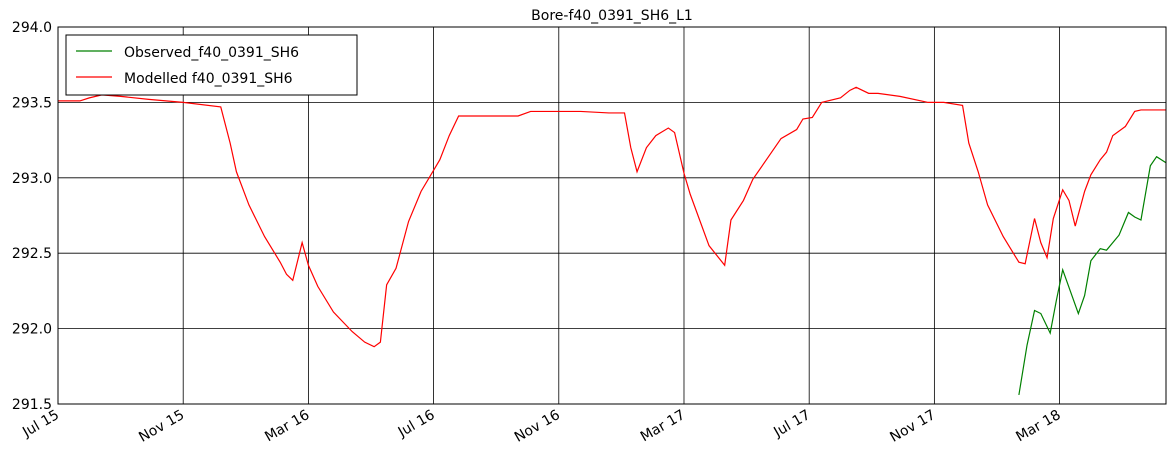 The image size is (1167, 452). I want to click on y-tick-label: 293.0, so click(32, 179).